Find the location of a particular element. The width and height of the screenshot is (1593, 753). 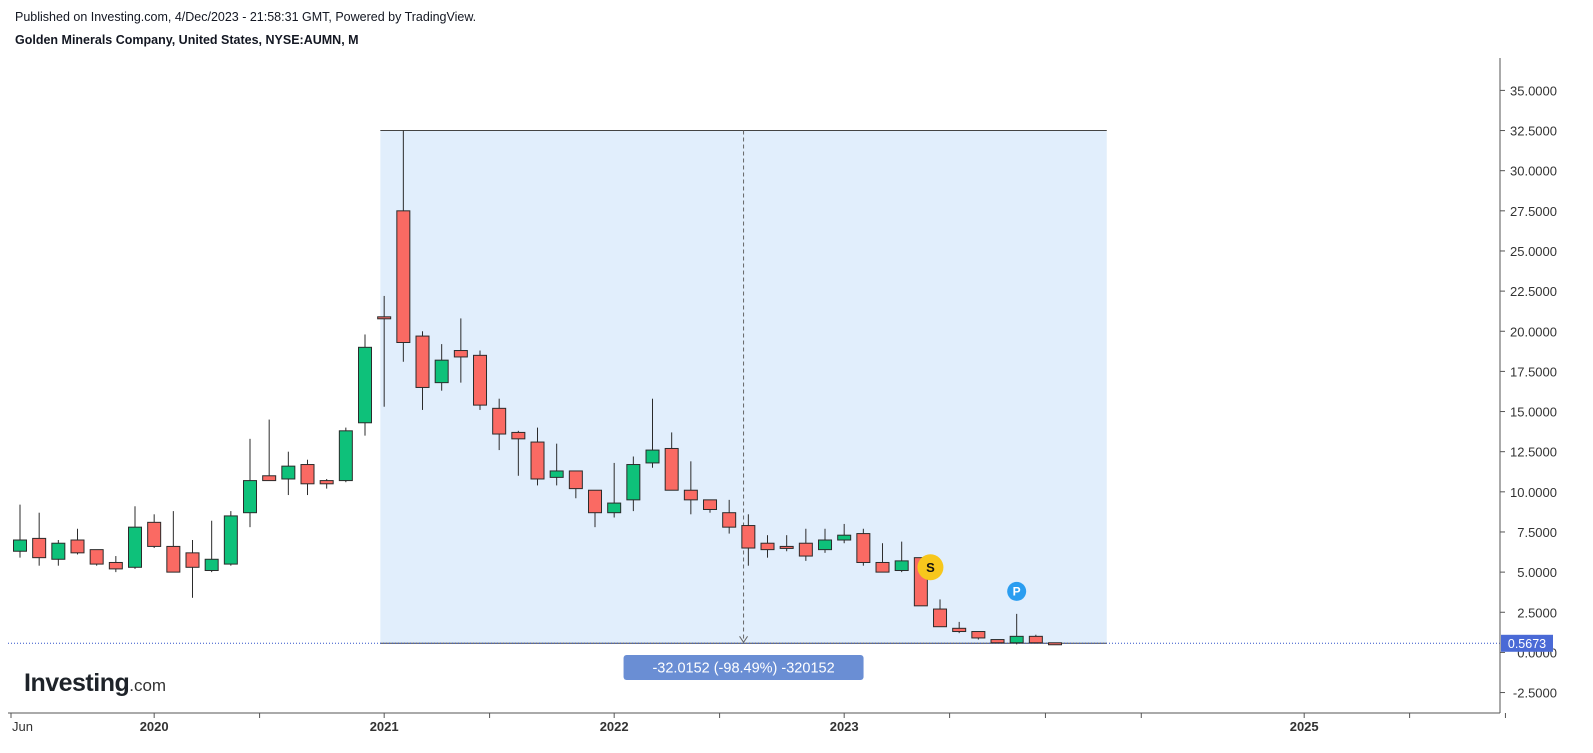

price-axis-label: 15.0000 is located at coordinates (1533, 412).